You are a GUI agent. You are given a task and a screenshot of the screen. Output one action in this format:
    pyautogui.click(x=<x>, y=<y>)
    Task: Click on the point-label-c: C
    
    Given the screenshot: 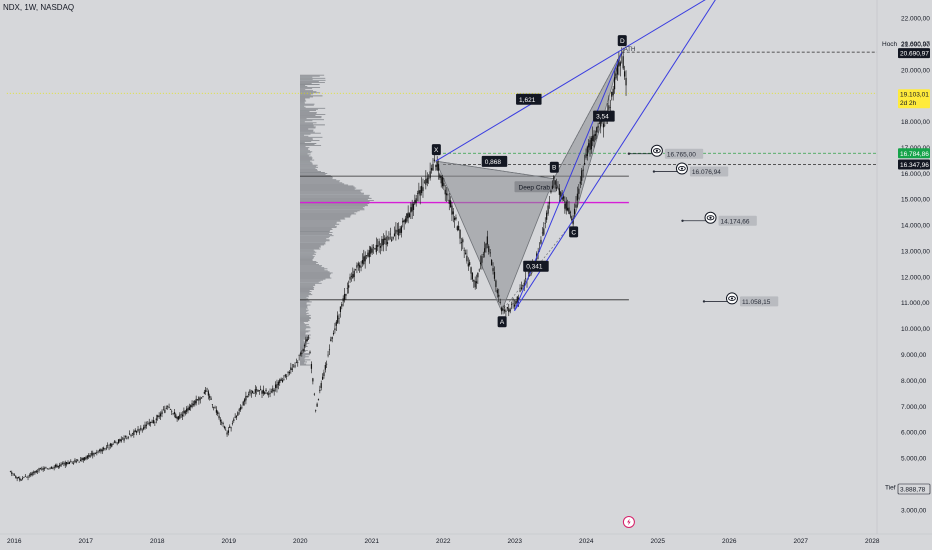 What is the action you would take?
    pyautogui.click(x=573, y=232)
    